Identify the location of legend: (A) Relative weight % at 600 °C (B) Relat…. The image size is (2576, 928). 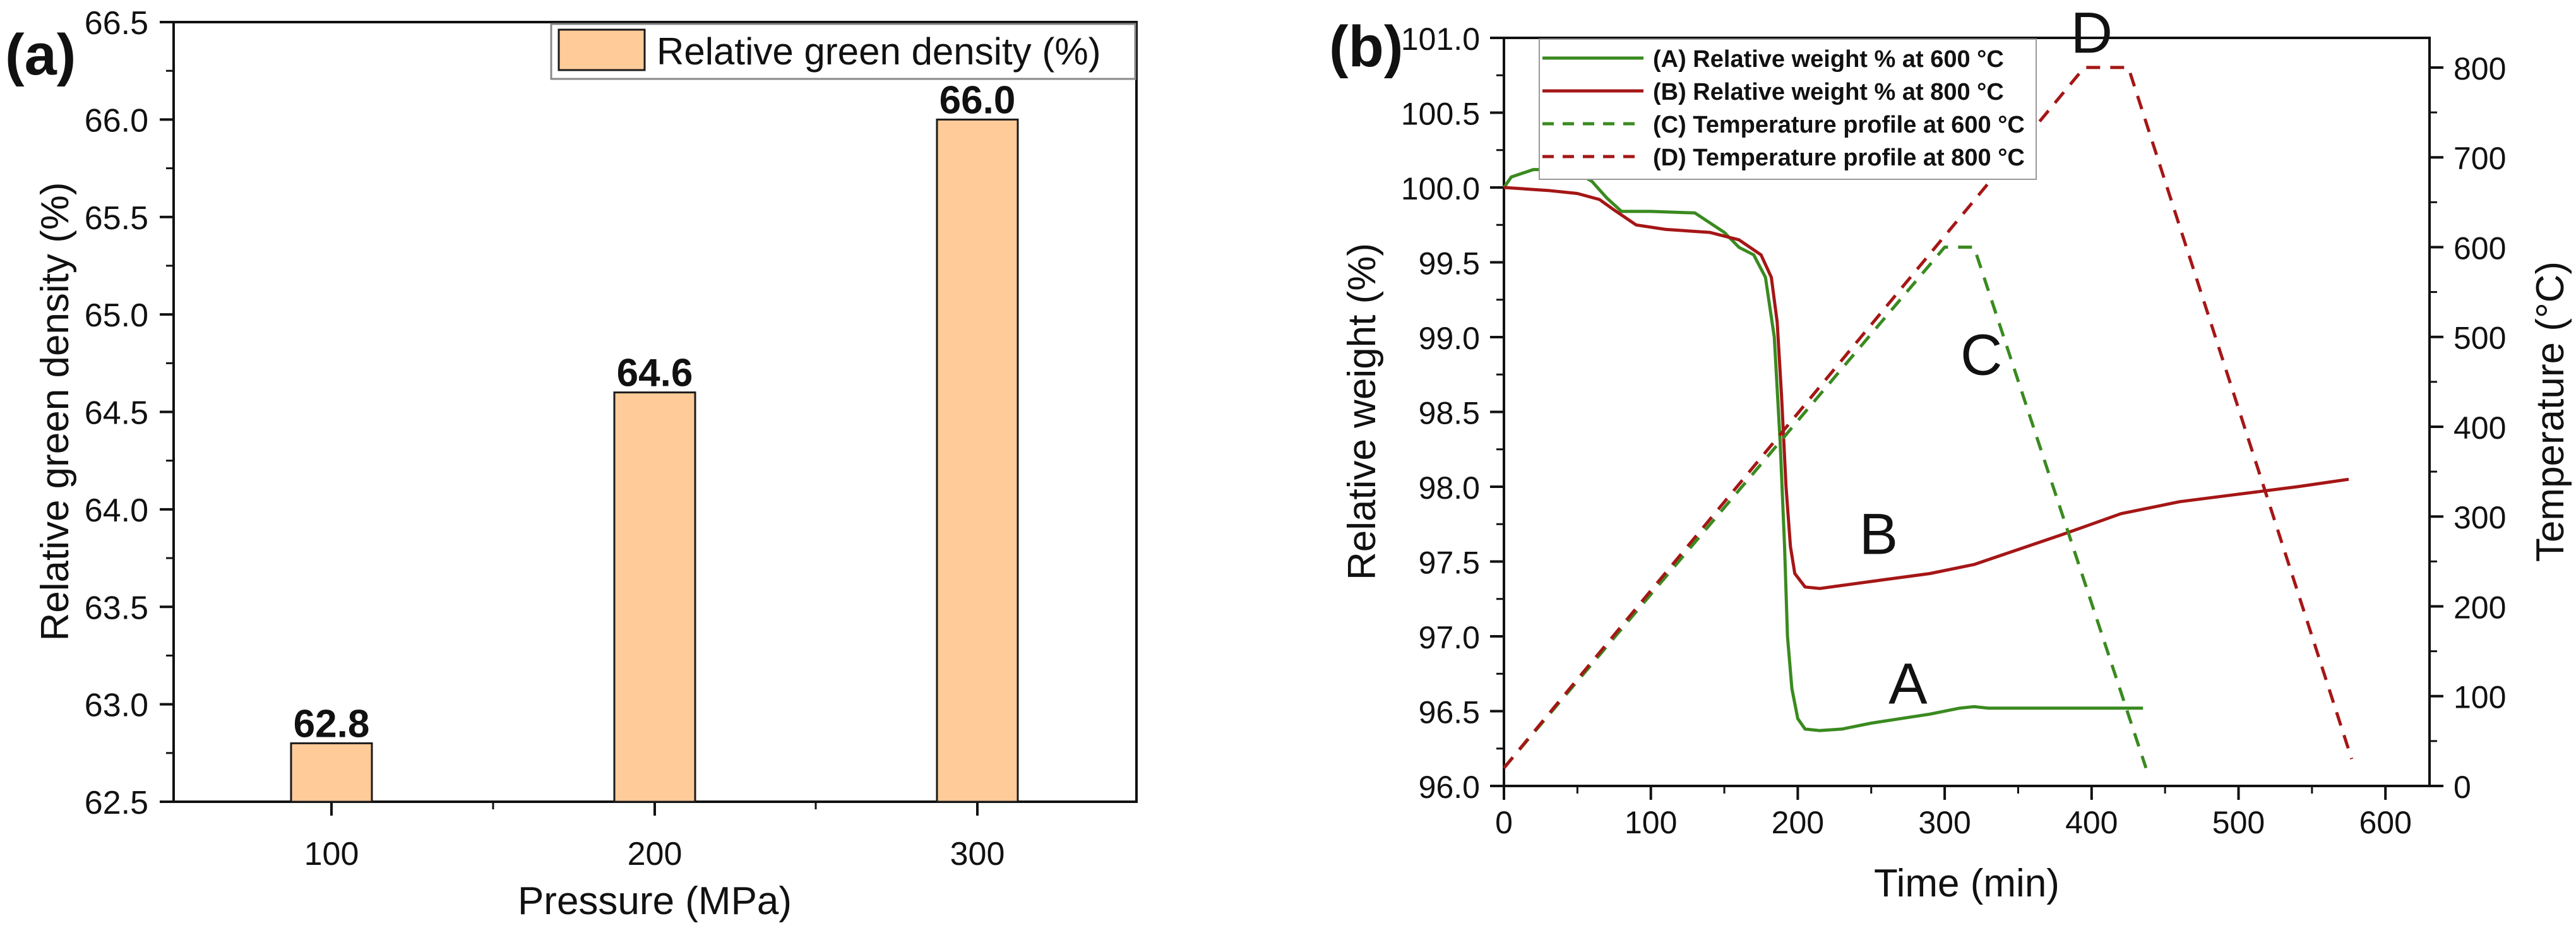
(1788, 109).